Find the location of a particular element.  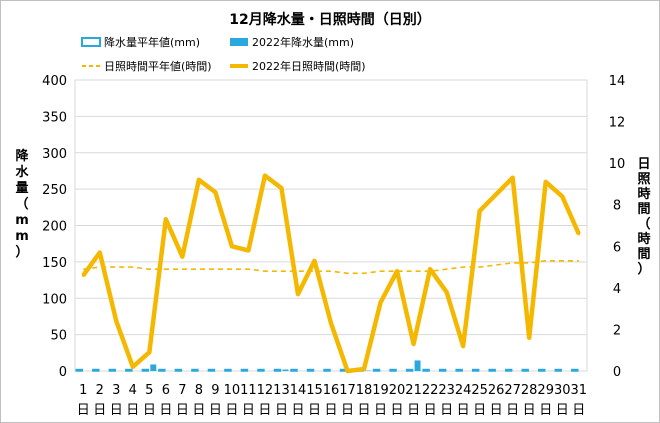

x-tick-label: 26 is located at coordinates (496, 390).